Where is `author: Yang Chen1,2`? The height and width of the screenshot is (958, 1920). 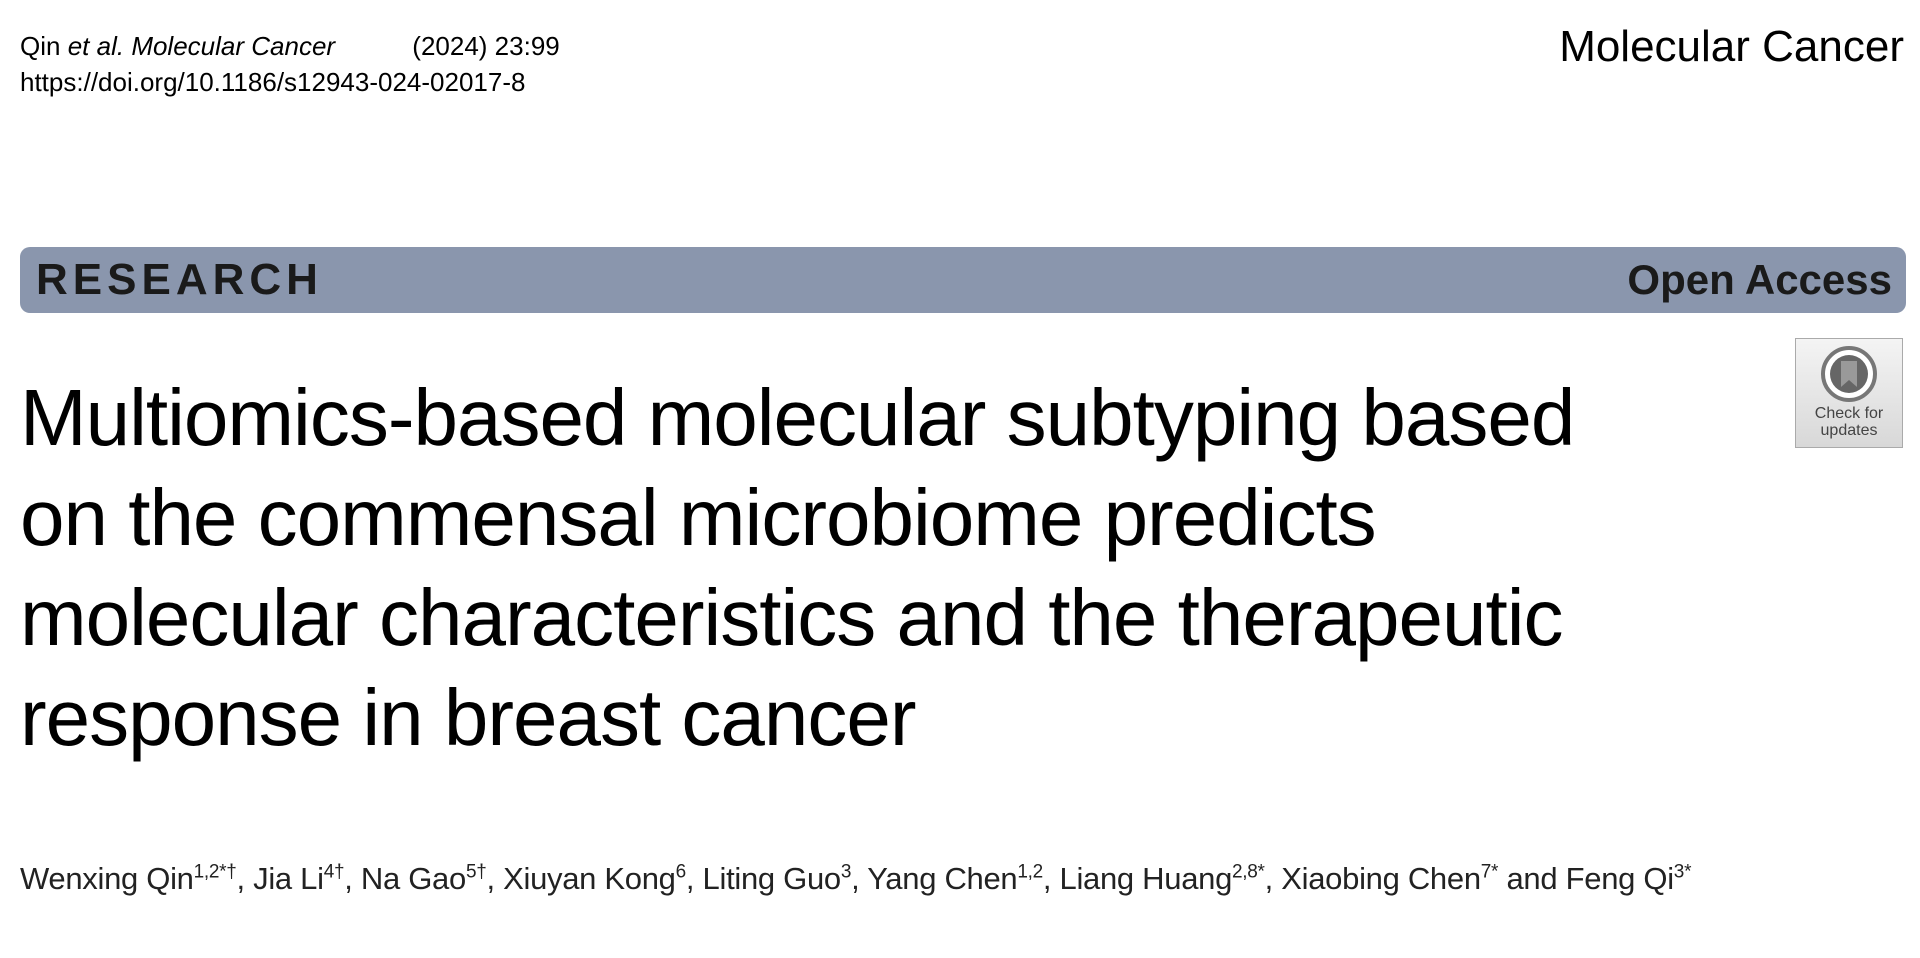 author: Yang Chen1,2 is located at coordinates (963, 878).